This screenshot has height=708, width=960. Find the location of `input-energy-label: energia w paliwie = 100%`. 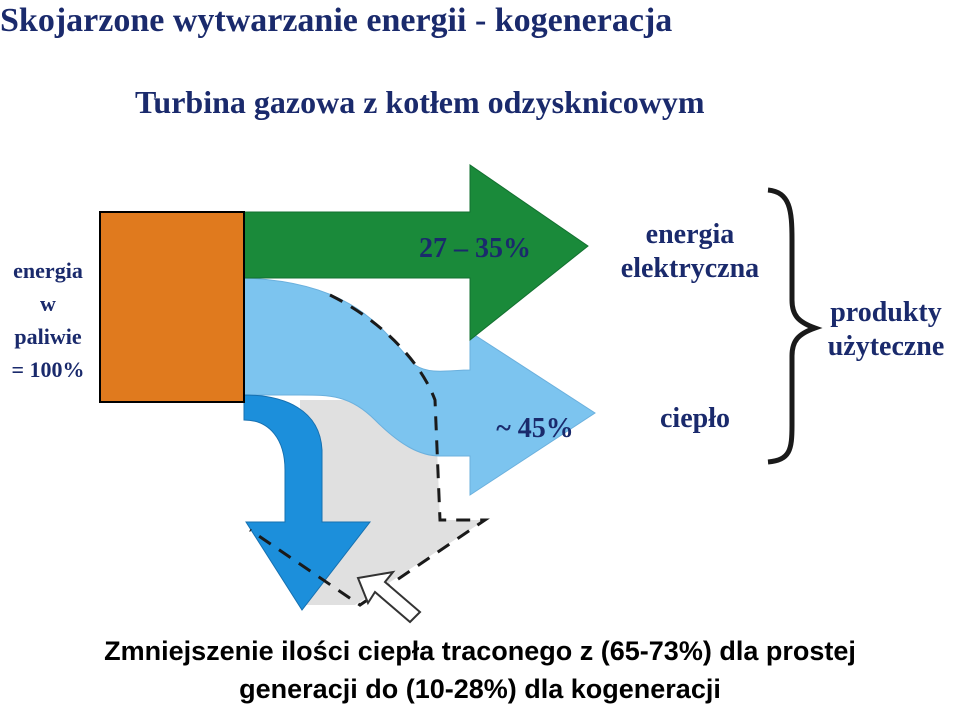

input-energy-label: energia w paliwie = 100% is located at coordinates (48, 320).